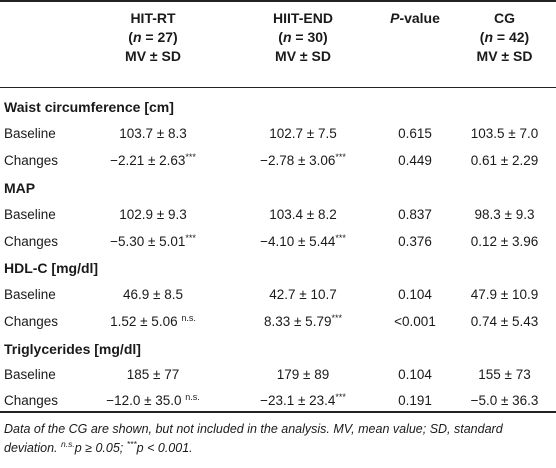 This screenshot has width=556, height=468. I want to click on cell-p-value: 0.837, so click(415, 214).